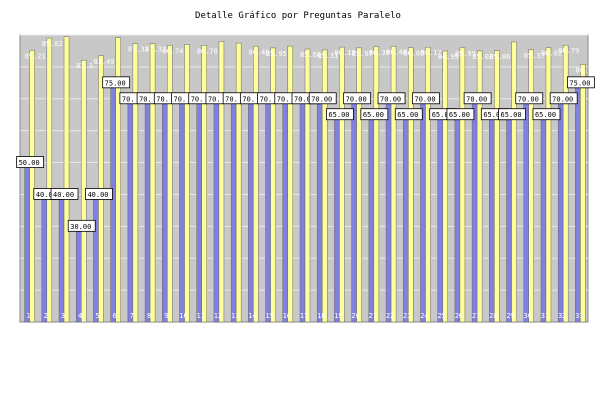 The image size is (600, 400). I want to click on chart-title: Detalle Gráfico por Preguntas Paralelo, so click(298, 16).